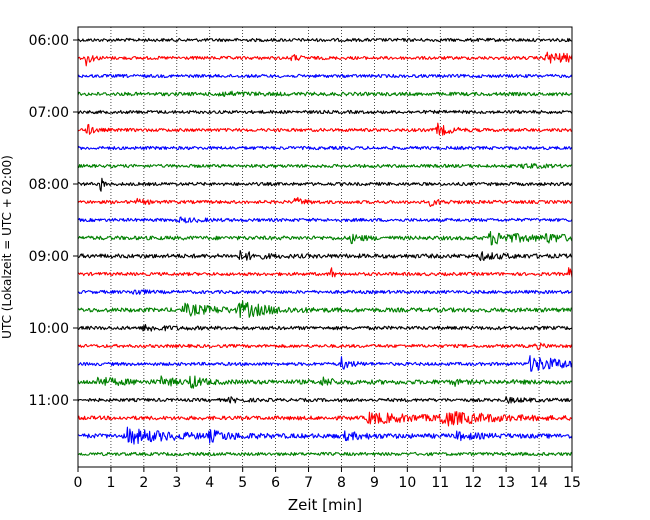  Describe the element at coordinates (473, 483) in the screenshot. I see `x-tick-label: 12` at that location.